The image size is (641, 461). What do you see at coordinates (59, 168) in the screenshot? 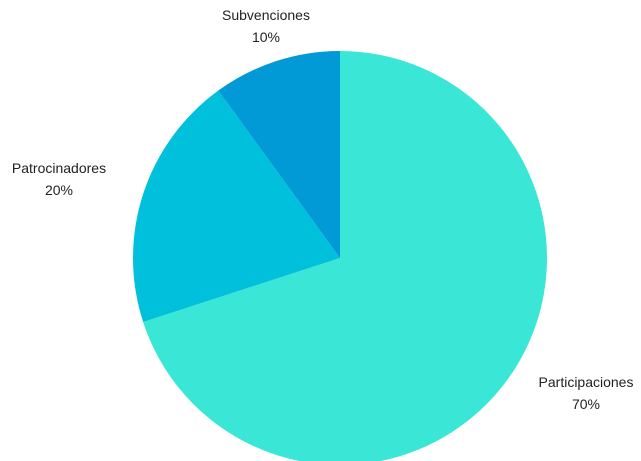
I see `slice-label-patrocinadores: Patrocinadores` at bounding box center [59, 168].